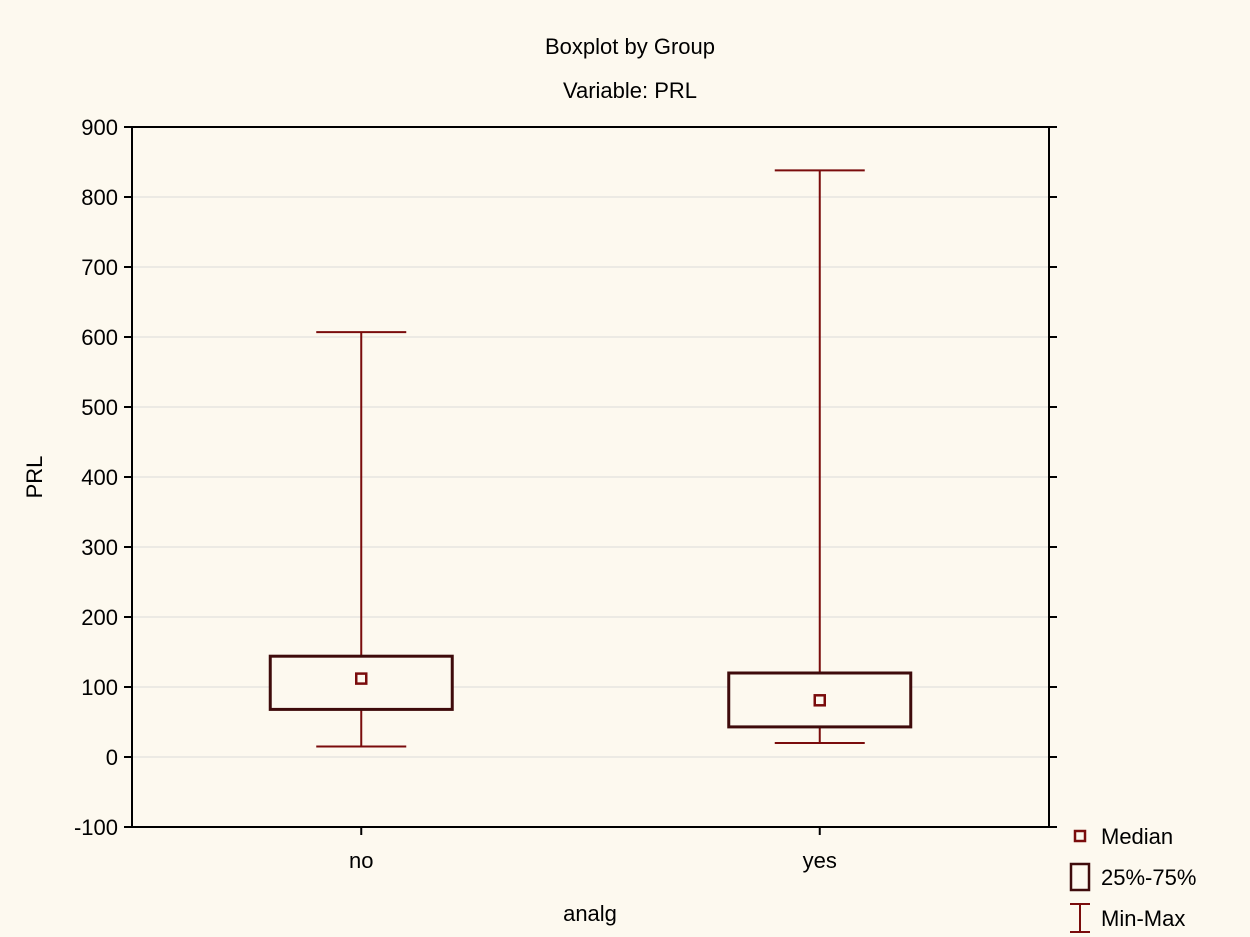 The image size is (1250, 937). I want to click on legend: Median 25%-75% Min-Max, so click(1132, 878).